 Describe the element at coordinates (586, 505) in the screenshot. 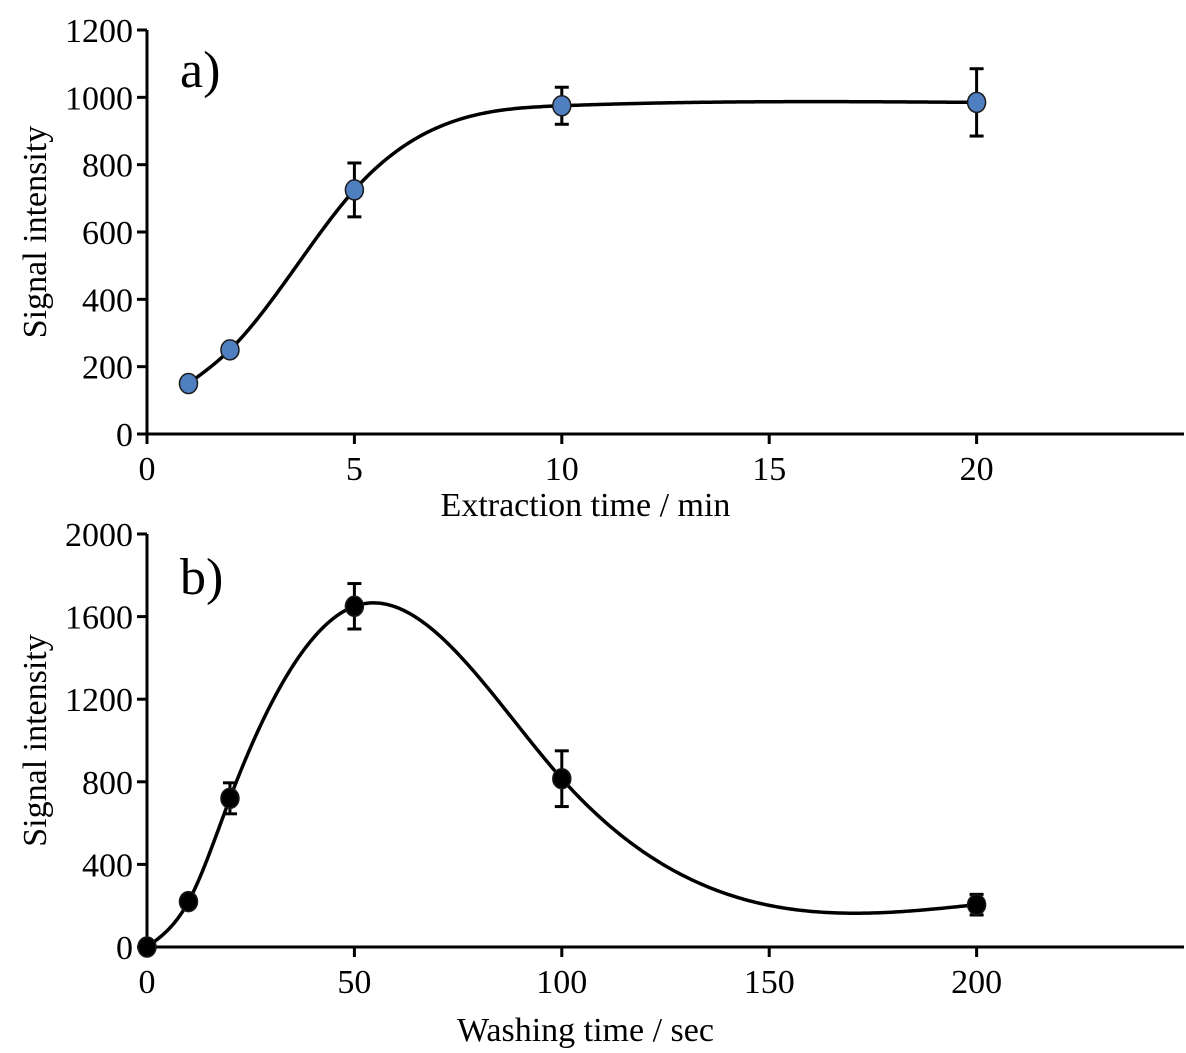

I see `x-axis-title: Extraction time / min` at that location.